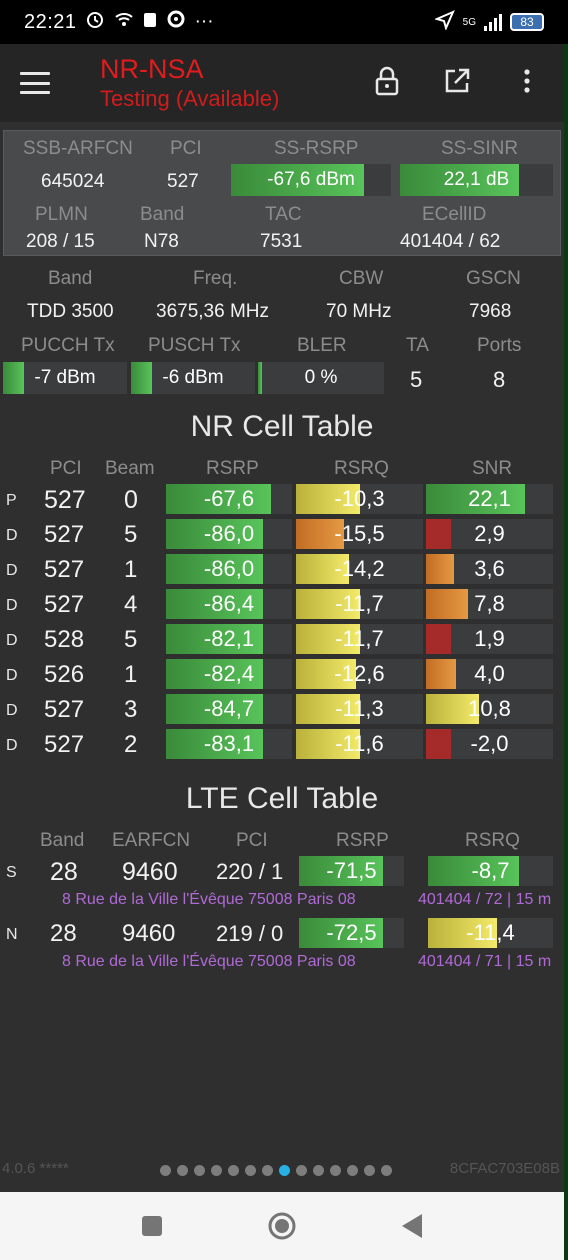 This screenshot has width=568, height=1260. Describe the element at coordinates (359, 311) in the screenshot. I see `cbw-value: 70 MHz` at that location.